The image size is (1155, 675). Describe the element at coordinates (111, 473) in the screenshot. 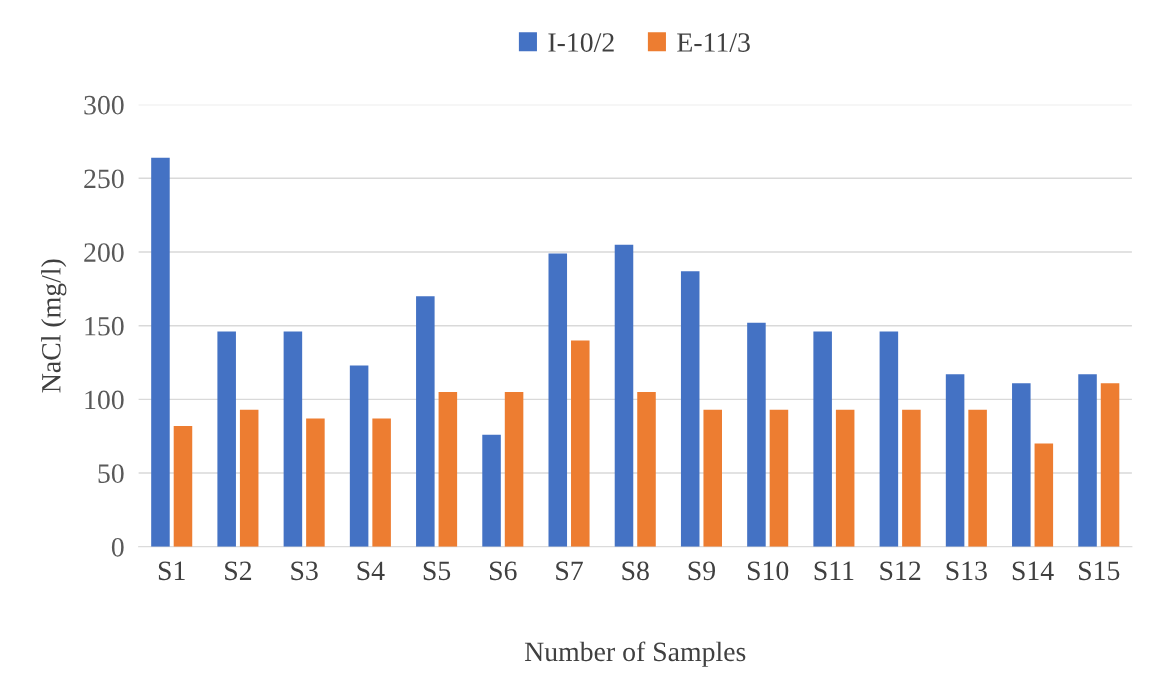

I see `y-tick-label: 50` at that location.